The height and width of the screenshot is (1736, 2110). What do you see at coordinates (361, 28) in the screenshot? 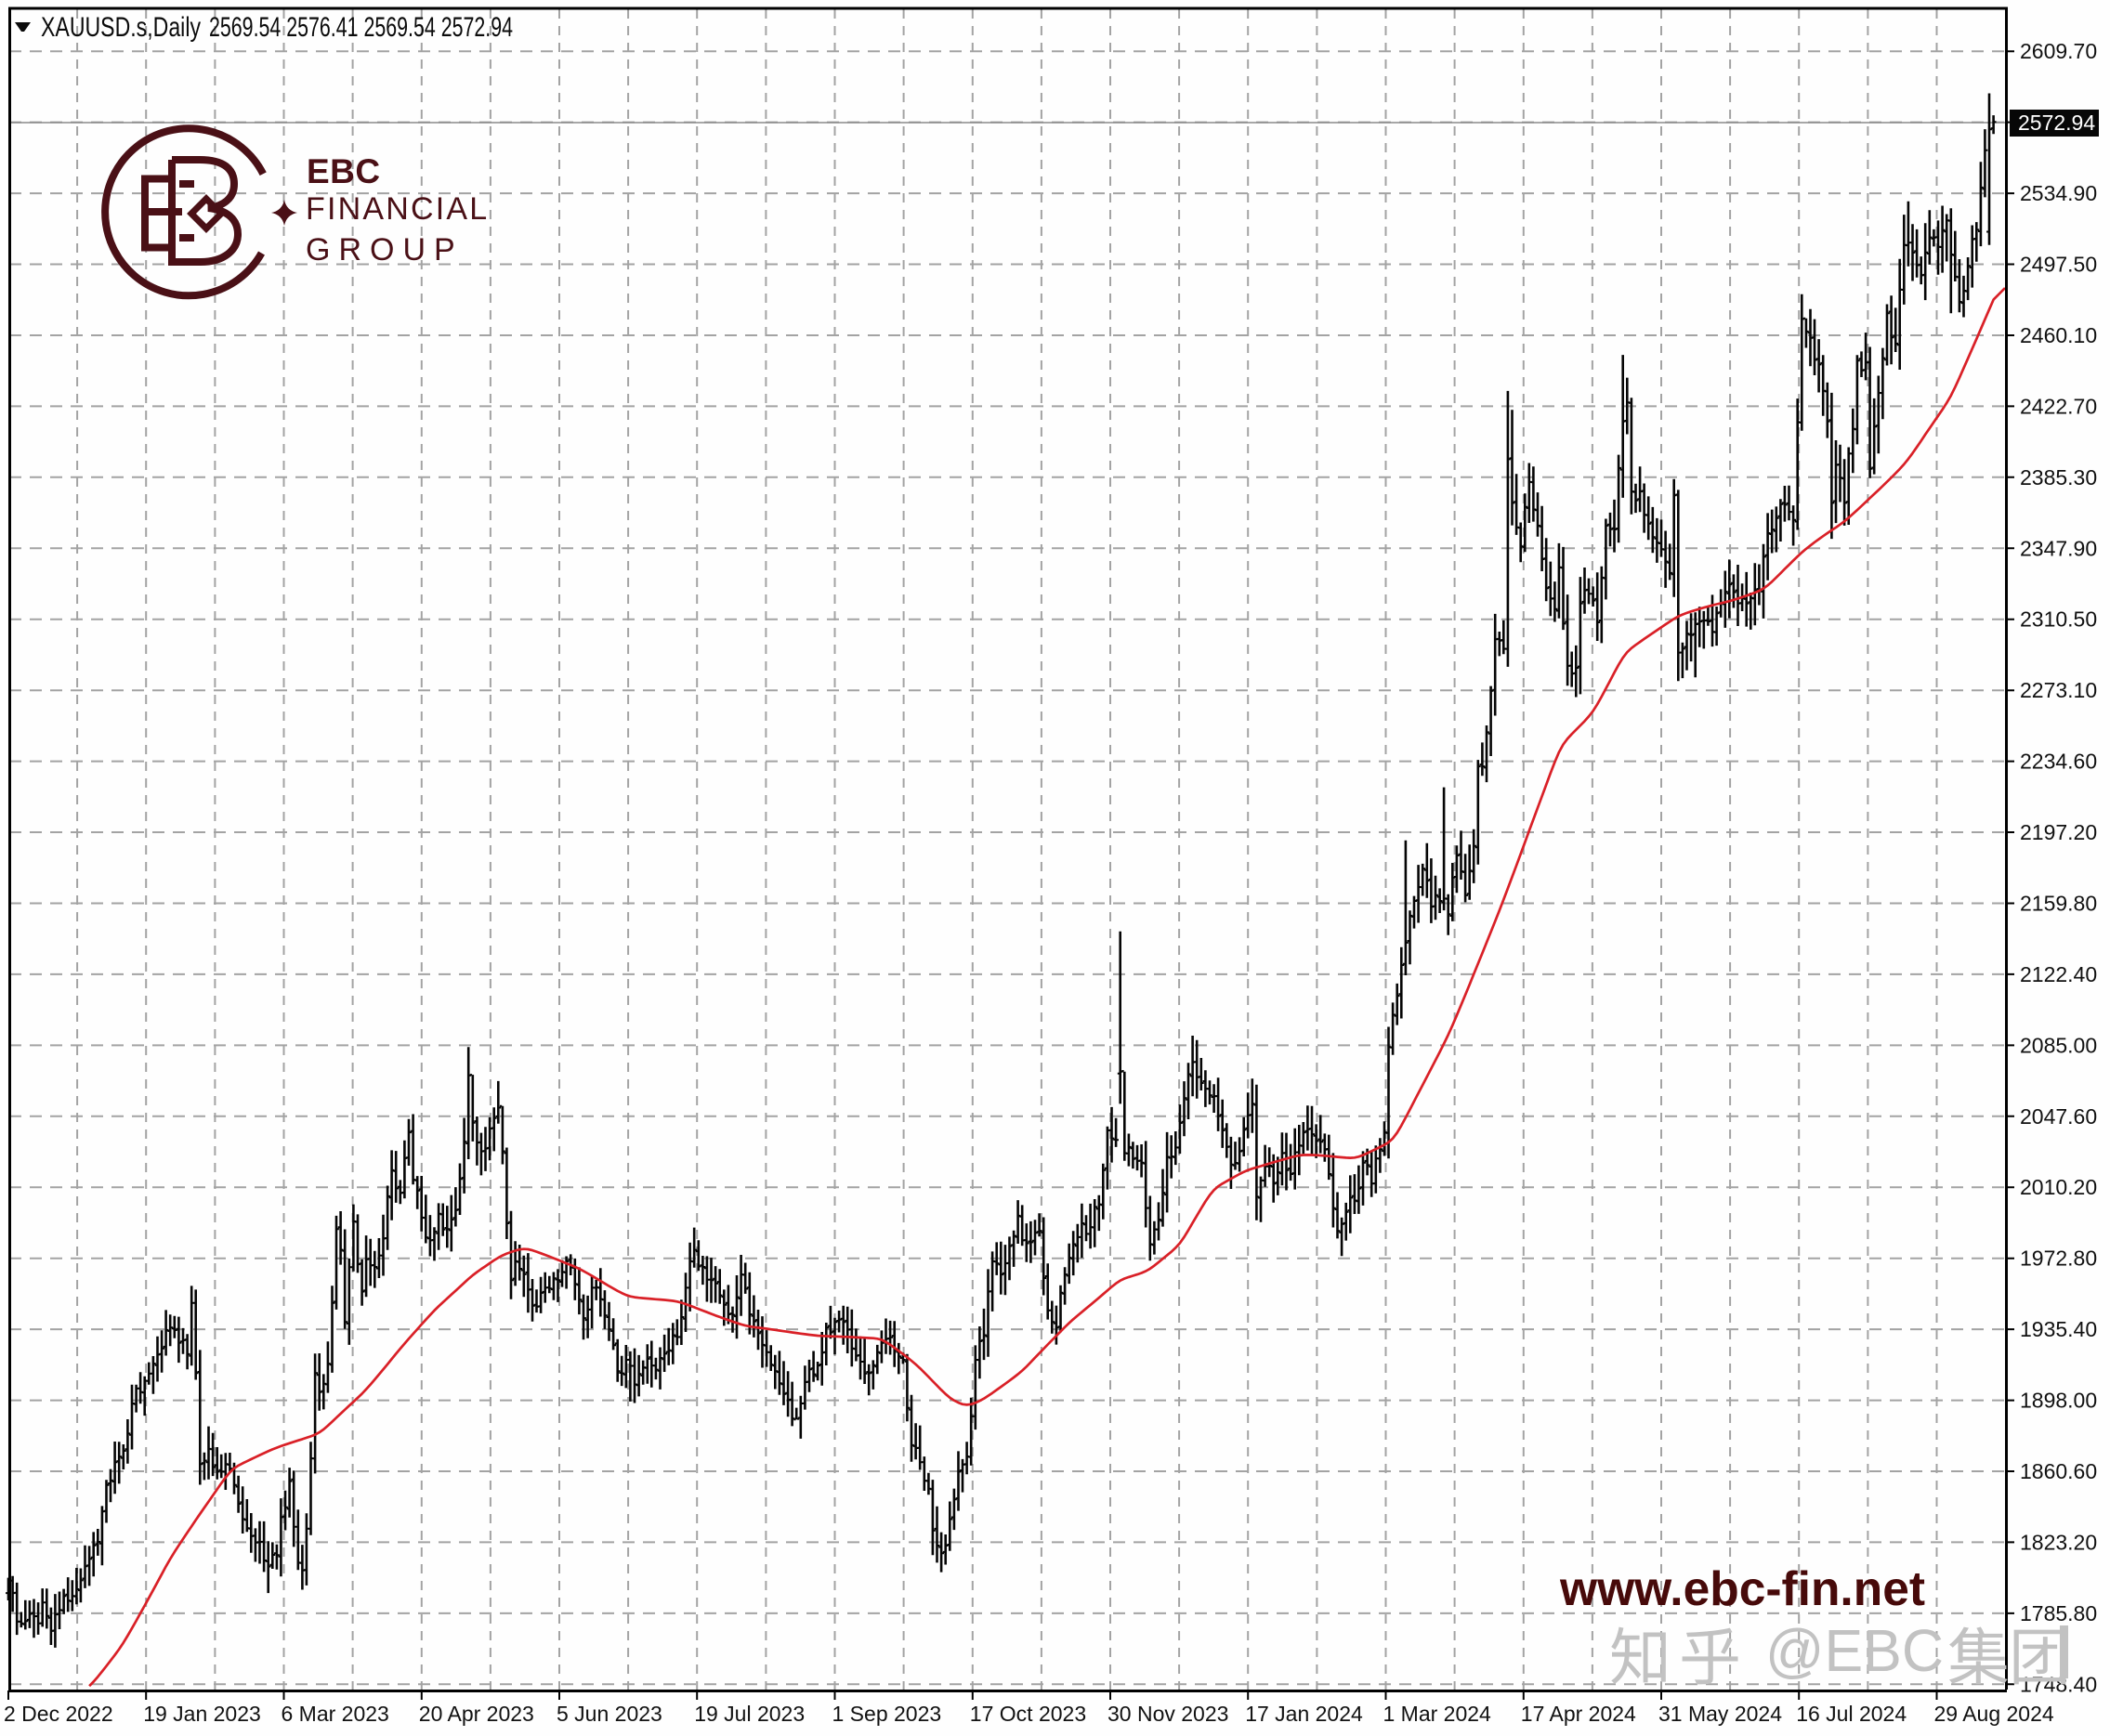
I see `svg-text:2569.54 2576.41 2569.54 2572.9: 2569.54 2576.41 2569.54 2572.94` at bounding box center [361, 28].